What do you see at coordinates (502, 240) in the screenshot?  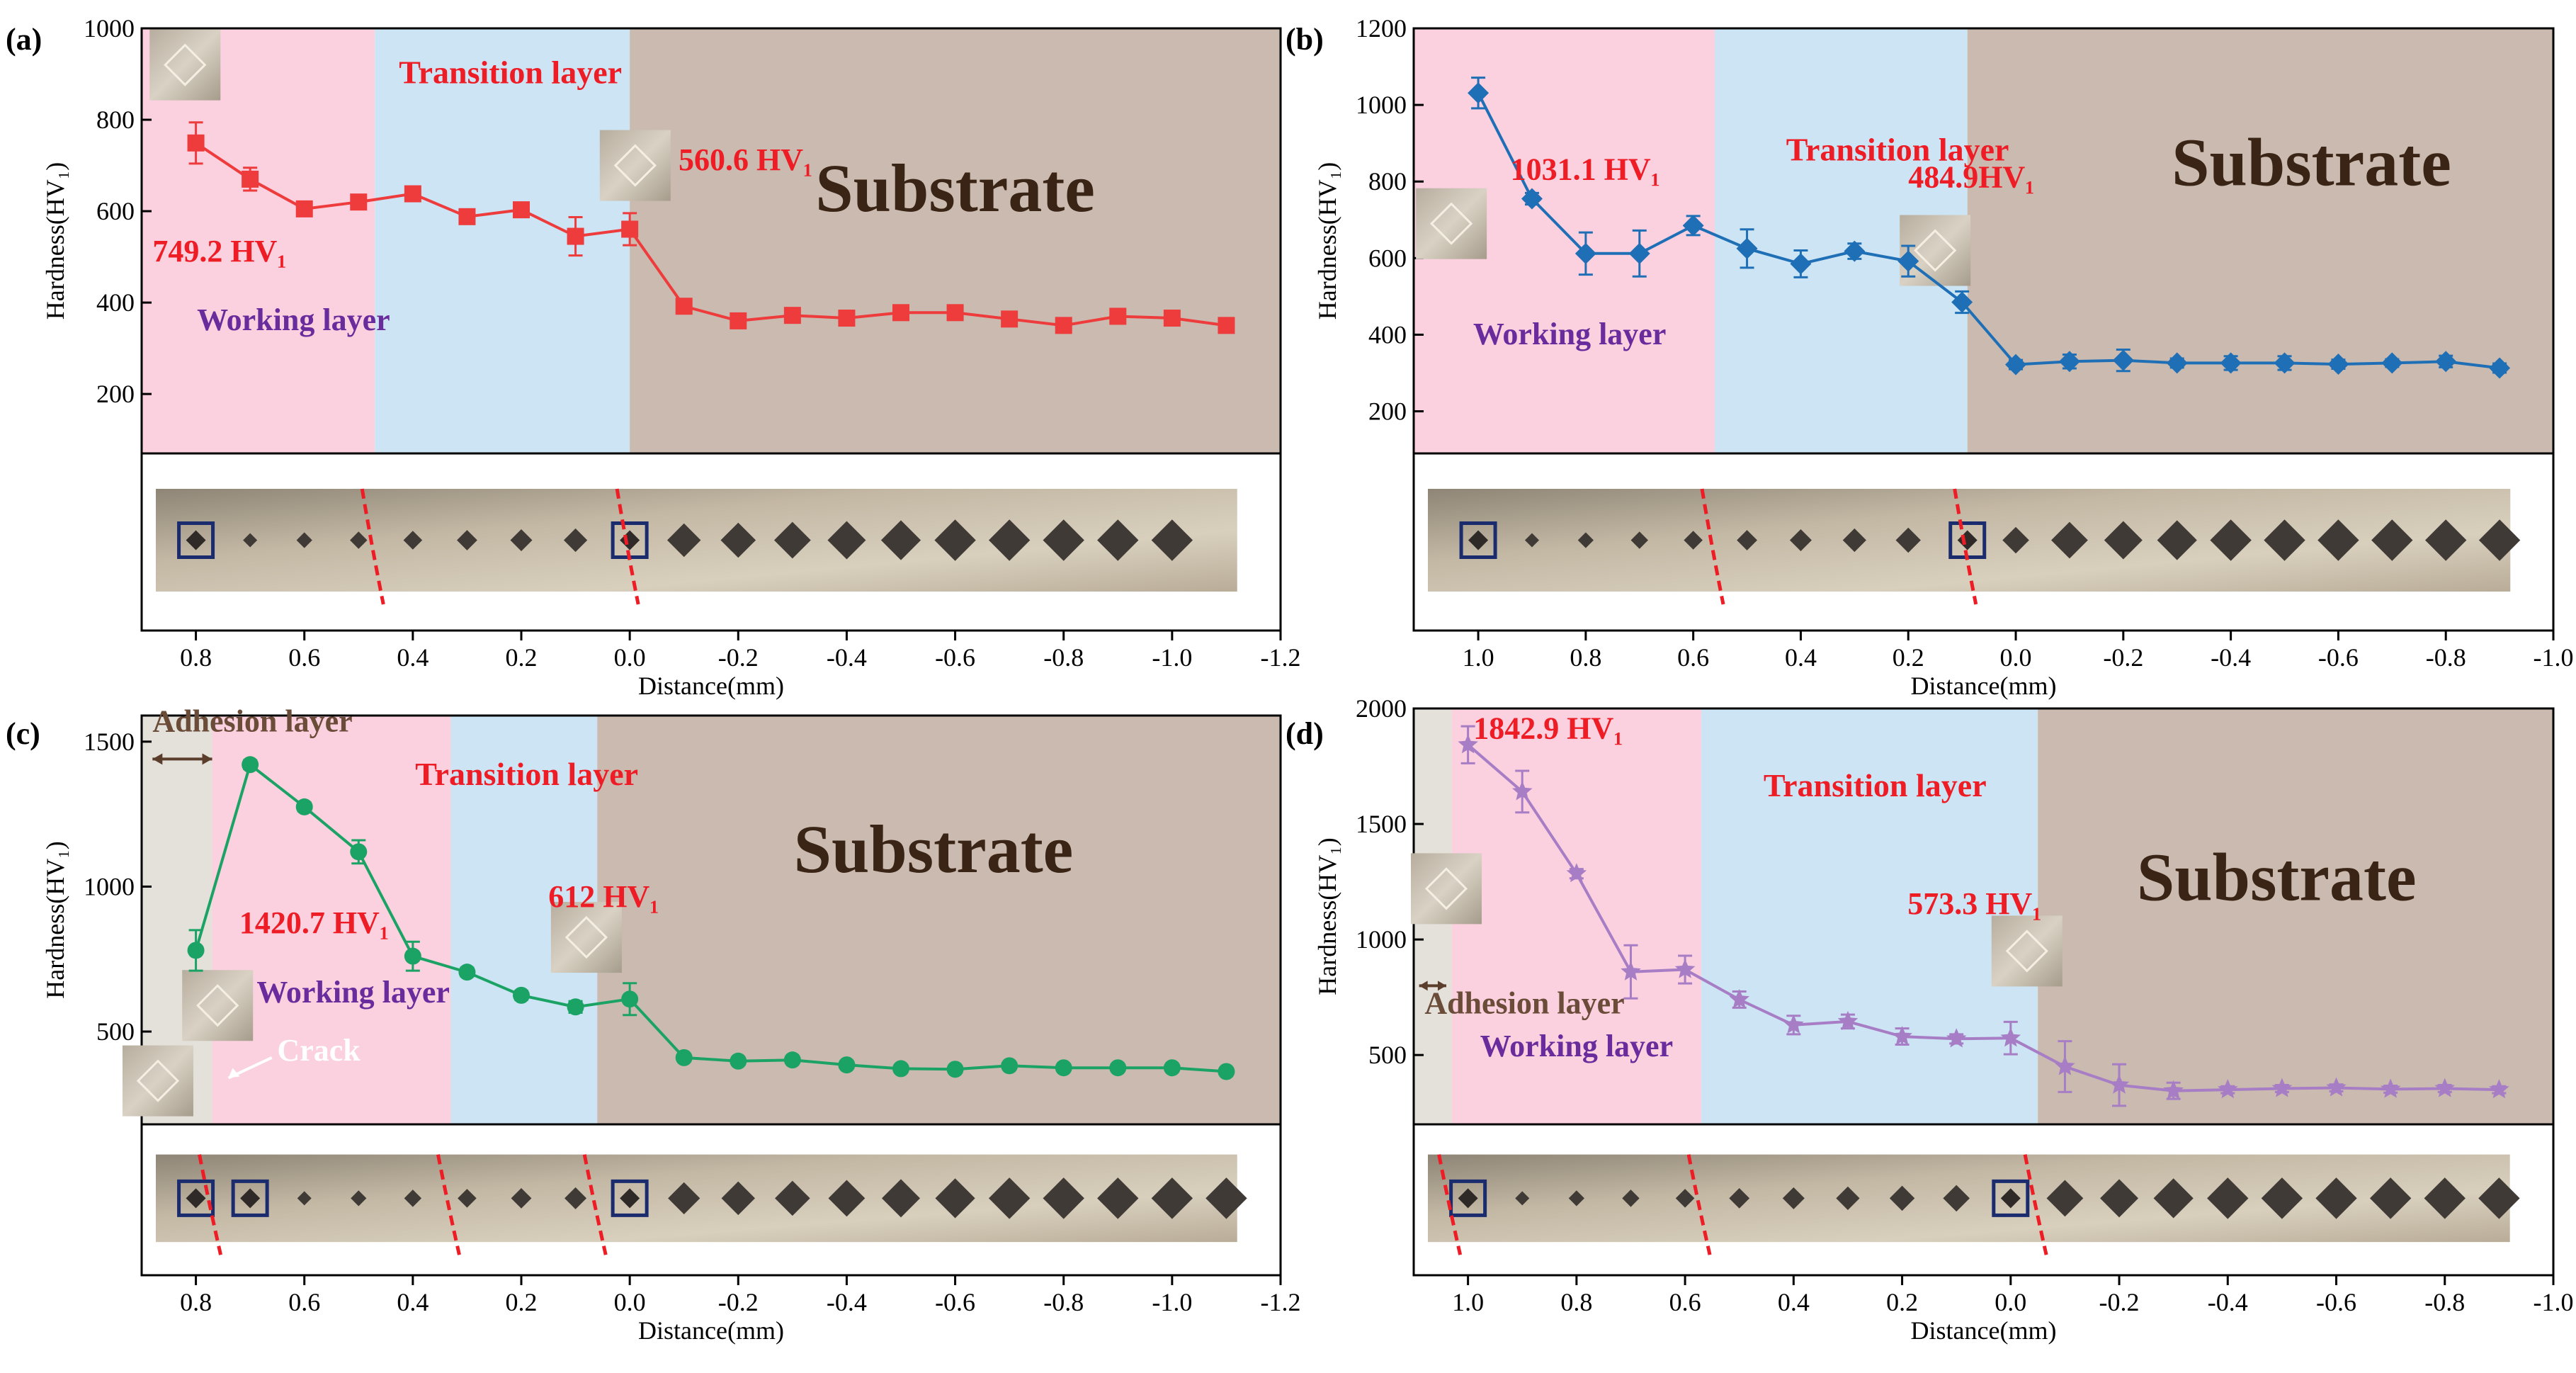 I see `region-transition-layer` at bounding box center [502, 240].